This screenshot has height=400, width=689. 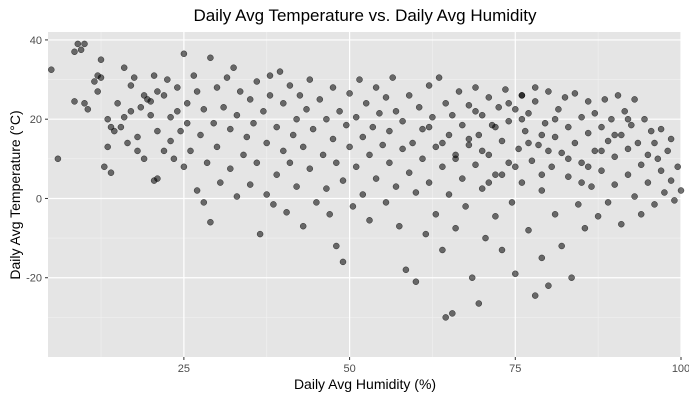 I want to click on x-axis-ticks: 25 50 75 100, so click(x=433, y=366).